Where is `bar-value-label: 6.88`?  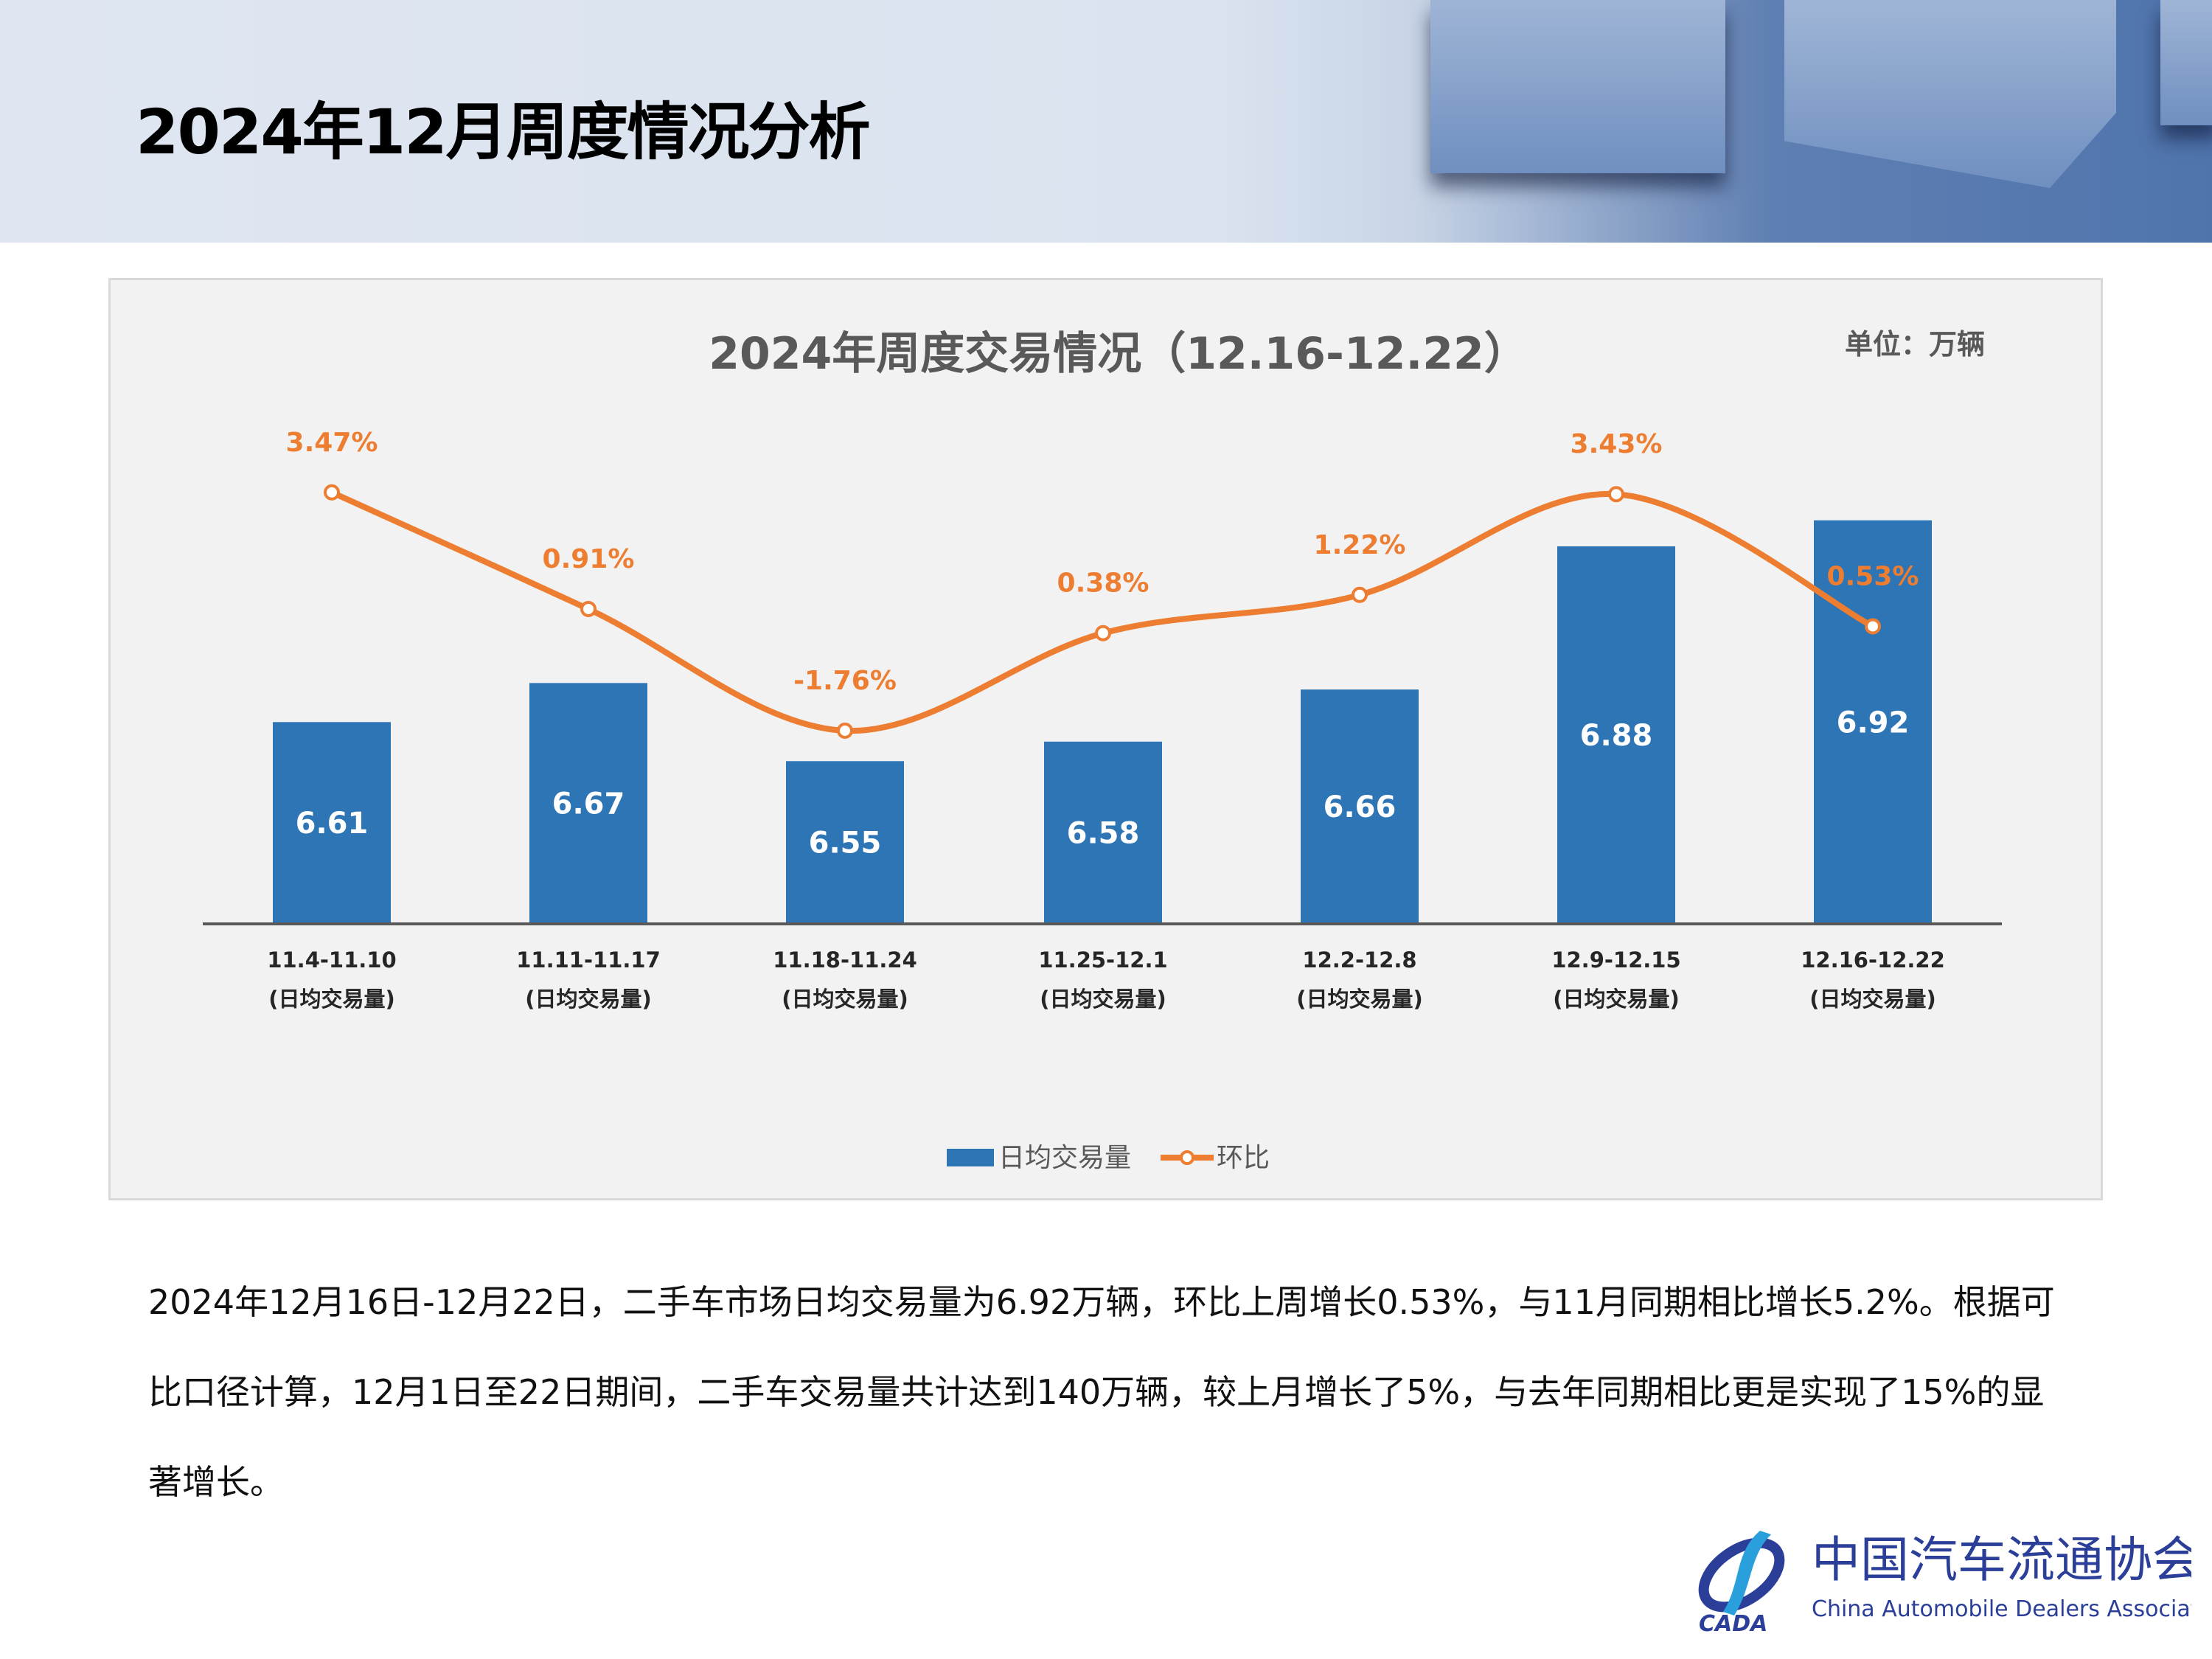
bar-value-label: 6.88 is located at coordinates (1616, 736).